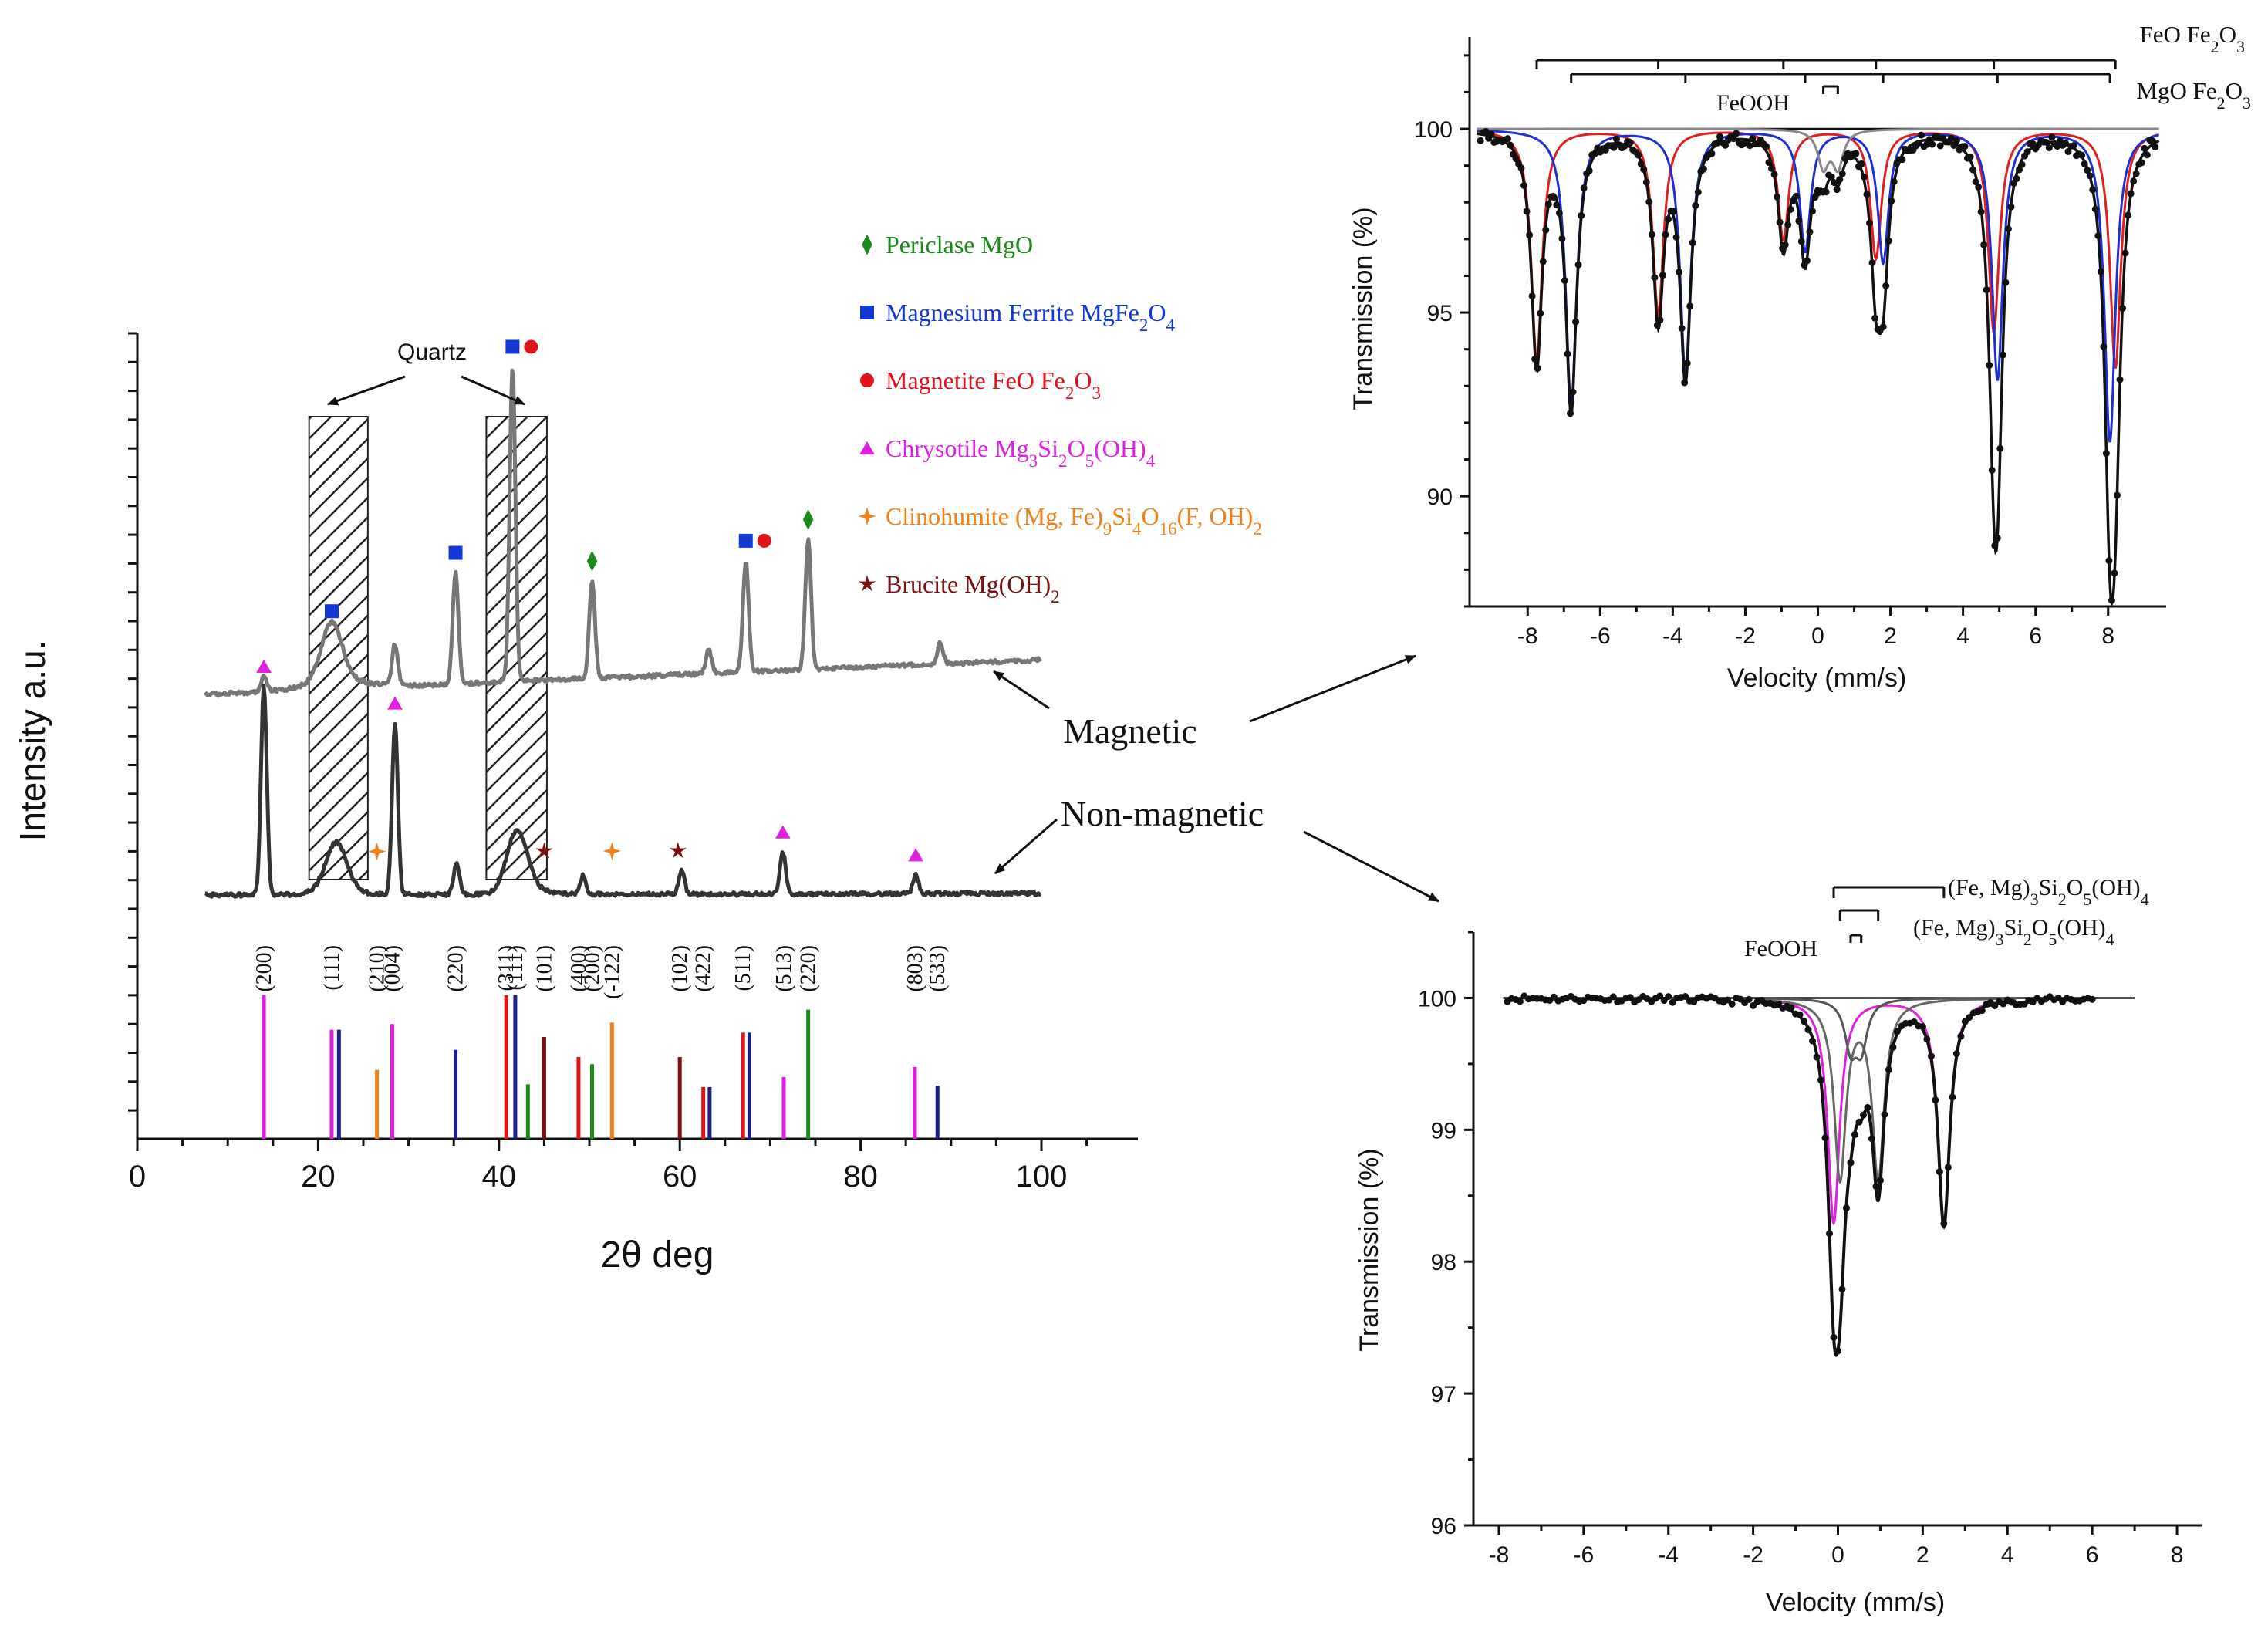 This screenshot has width=2268, height=1628. What do you see at coordinates (861, 1177) in the screenshot?
I see `xrd-x-tick-label: 80` at bounding box center [861, 1177].